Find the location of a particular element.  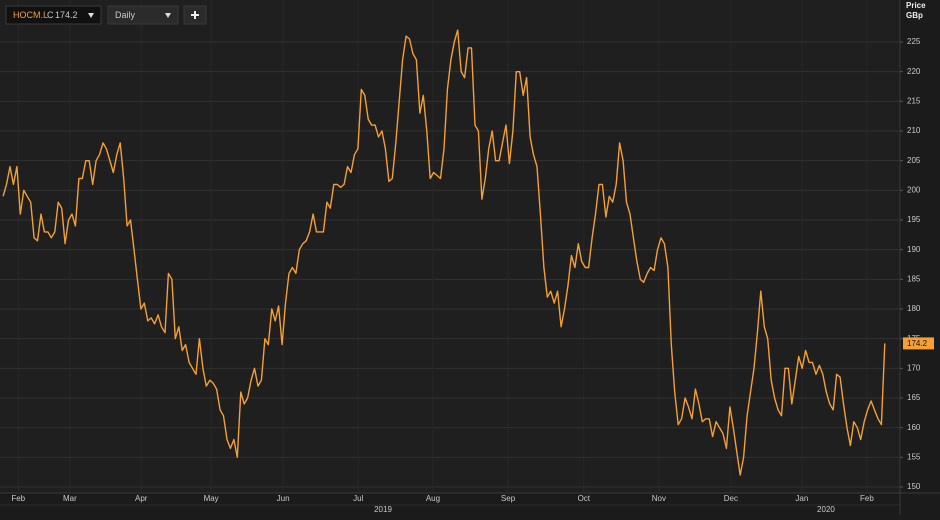

interval-box is located at coordinates (143, 15).